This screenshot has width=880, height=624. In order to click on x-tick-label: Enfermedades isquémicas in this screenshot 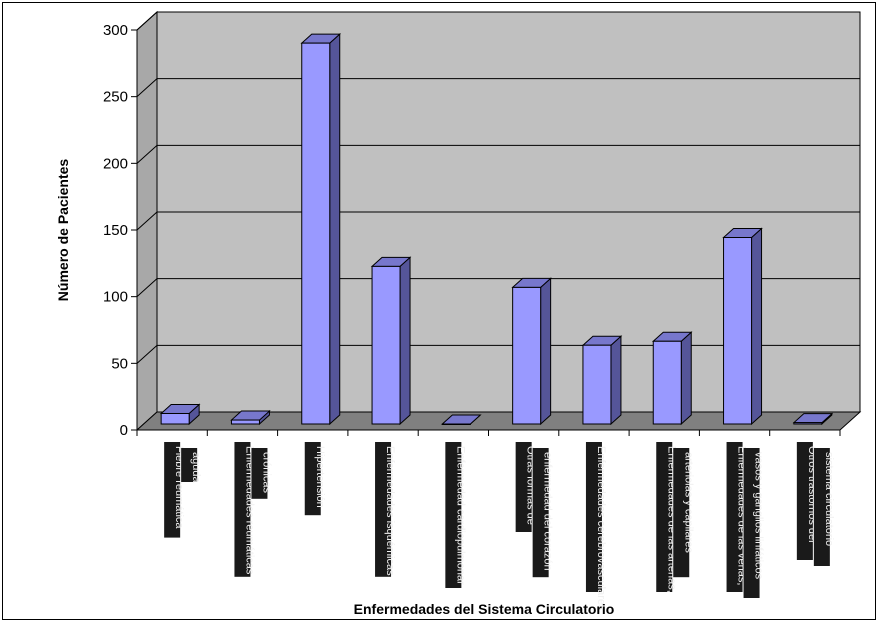, I will do `click(385, 509)`.